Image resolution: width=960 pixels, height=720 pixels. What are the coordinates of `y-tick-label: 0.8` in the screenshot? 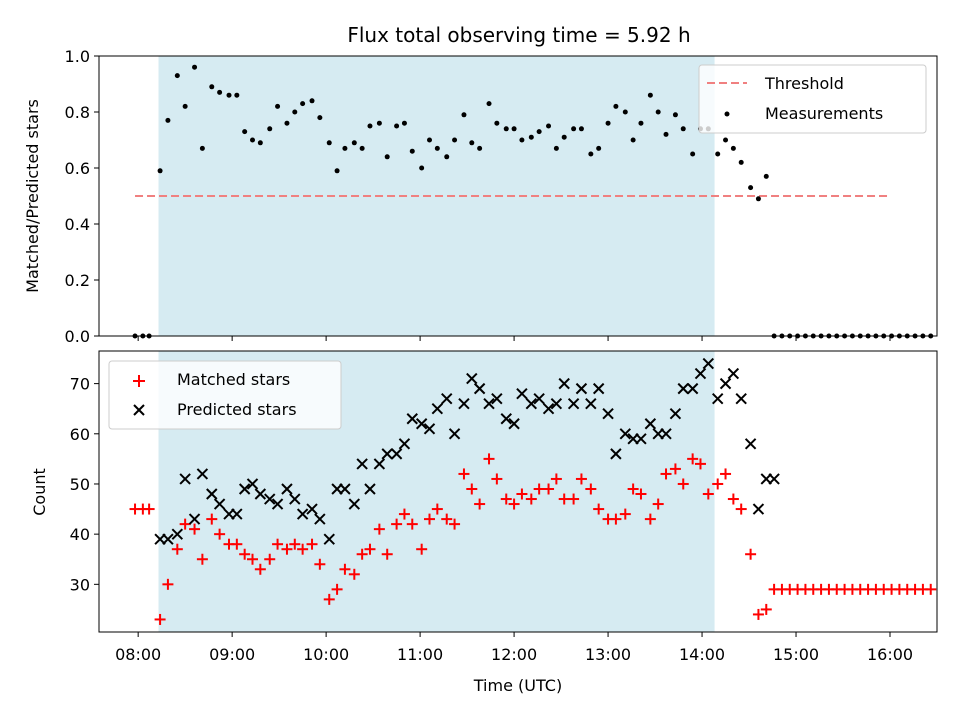 It's located at (77, 112).